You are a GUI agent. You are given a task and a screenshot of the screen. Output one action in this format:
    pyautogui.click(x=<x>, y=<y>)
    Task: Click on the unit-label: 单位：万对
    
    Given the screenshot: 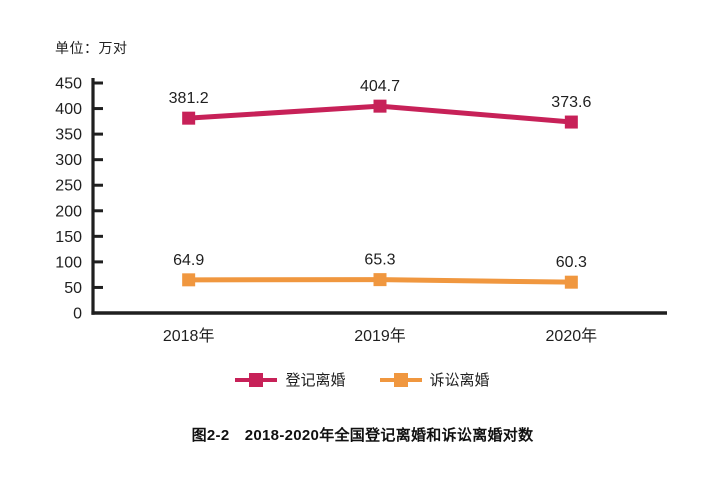 What is the action you would take?
    pyautogui.click(x=91, y=48)
    